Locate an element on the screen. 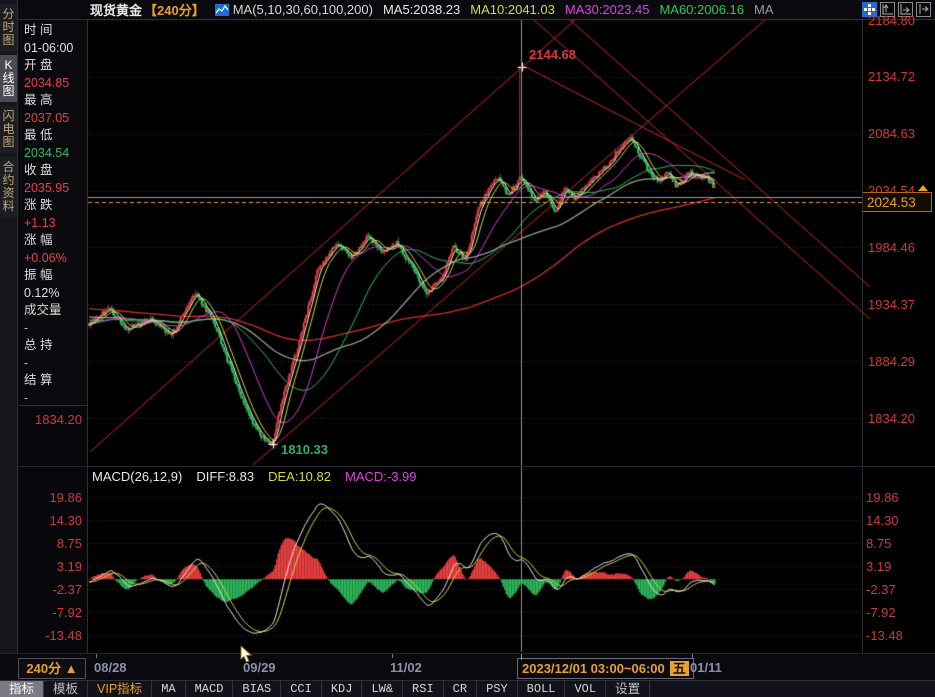  toolbar-item-PSY: PSY is located at coordinates (497, 689).